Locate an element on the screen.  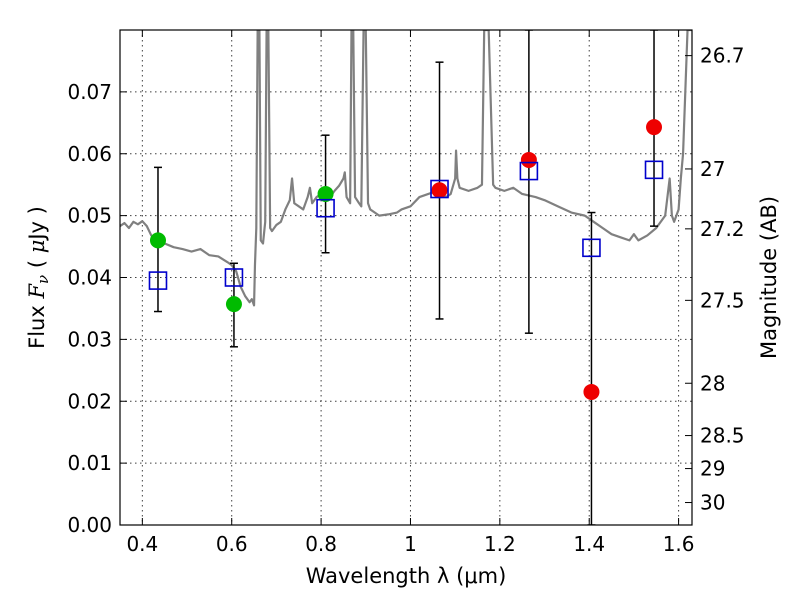
x-tick-label: 0.8 is located at coordinates (321, 544).